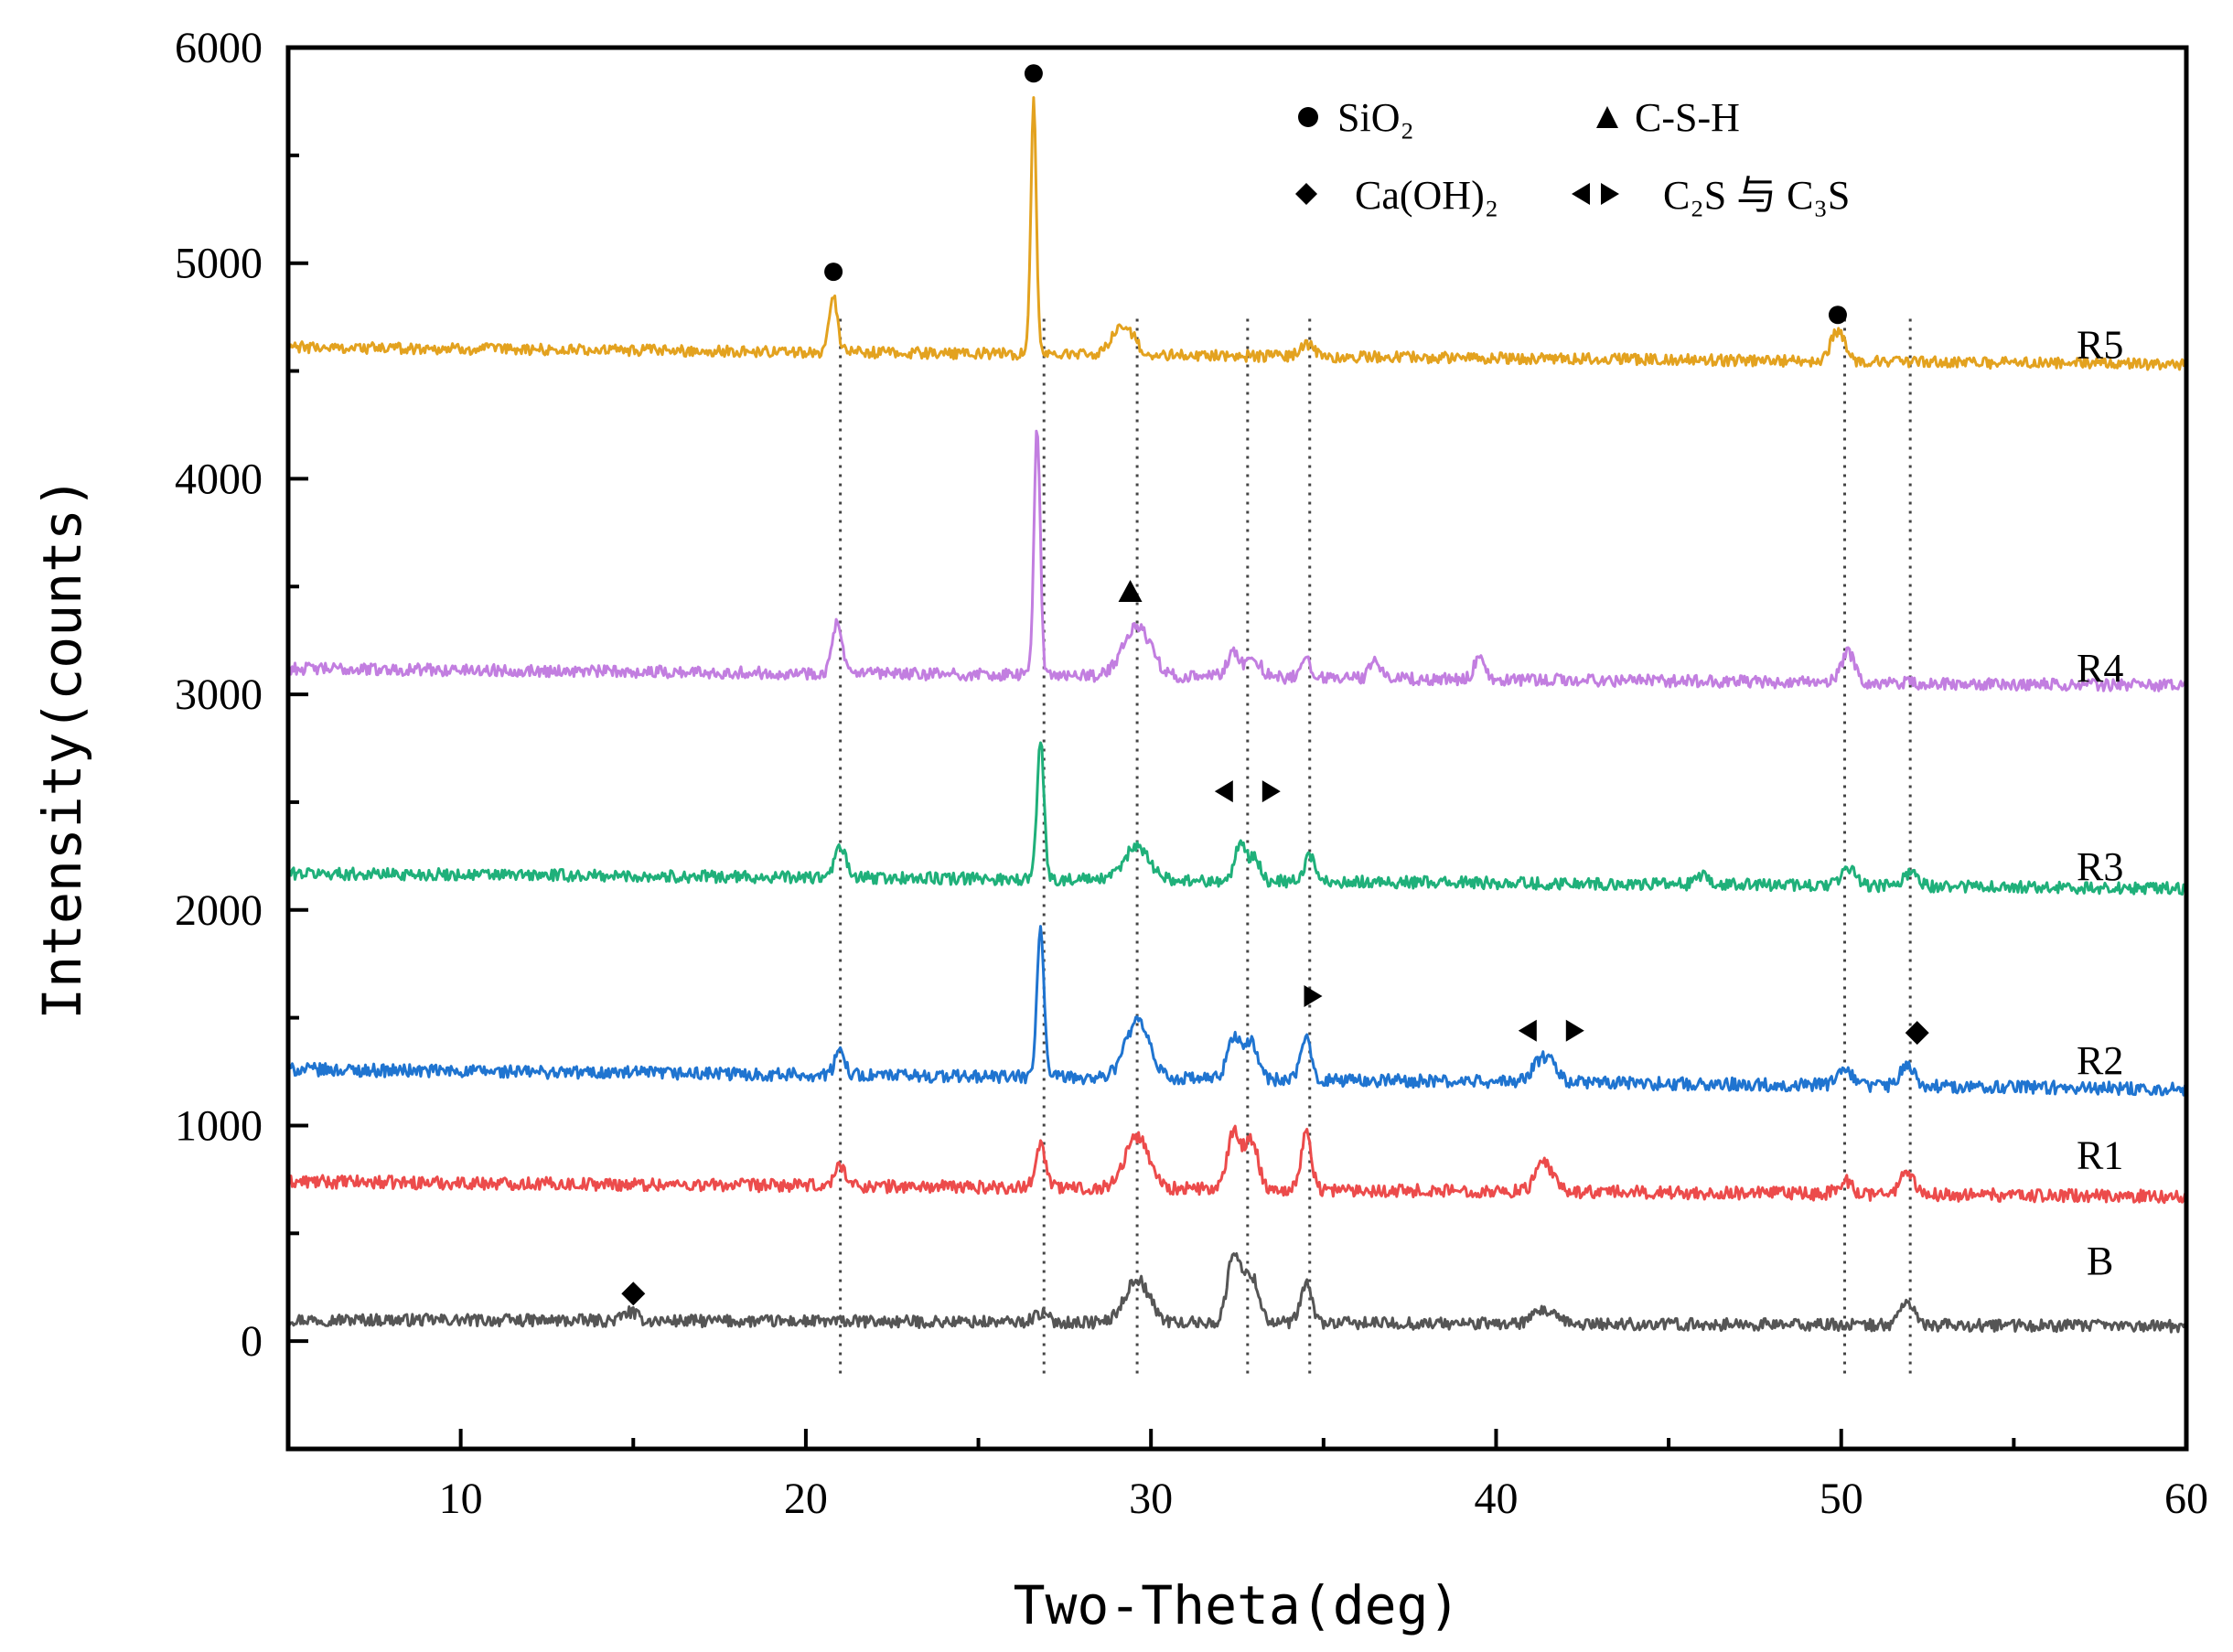 The width and height of the screenshot is (2233, 1652). Describe the element at coordinates (1687, 117) in the screenshot. I see `legend-label-csh: C-S-H` at that location.